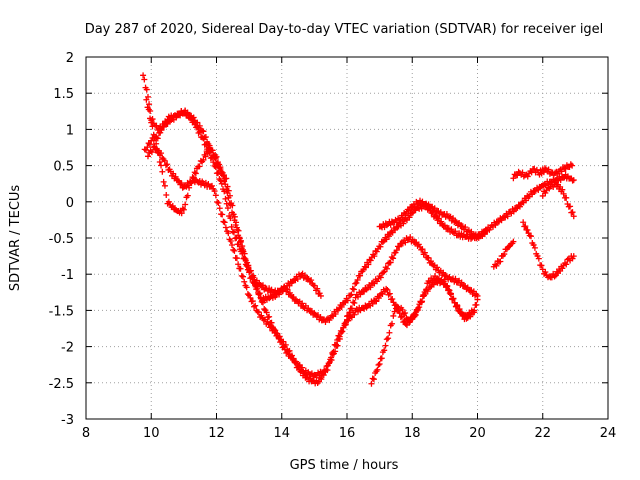 This screenshot has width=640, height=480. What do you see at coordinates (70, 58) in the screenshot?
I see `y-tick-label: 2` at bounding box center [70, 58].